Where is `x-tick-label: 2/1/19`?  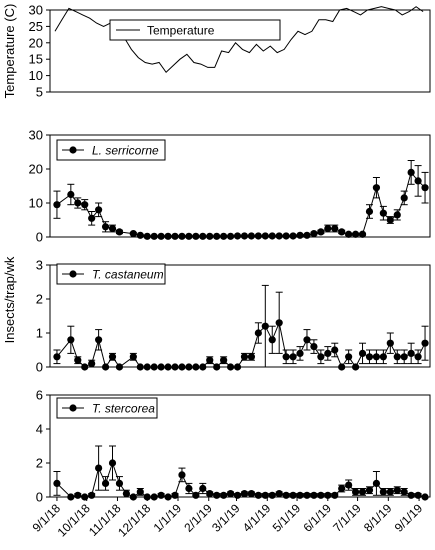
x-tick-label: 2/1/19 is located at coordinates (198, 518).